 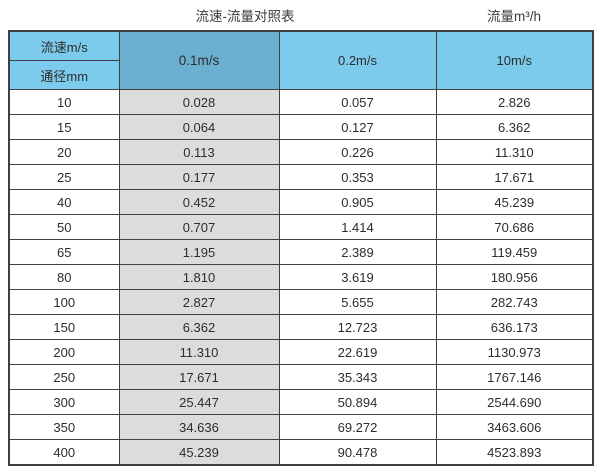 I want to click on table-title: 流速-流量对照表, so click(x=245, y=16).